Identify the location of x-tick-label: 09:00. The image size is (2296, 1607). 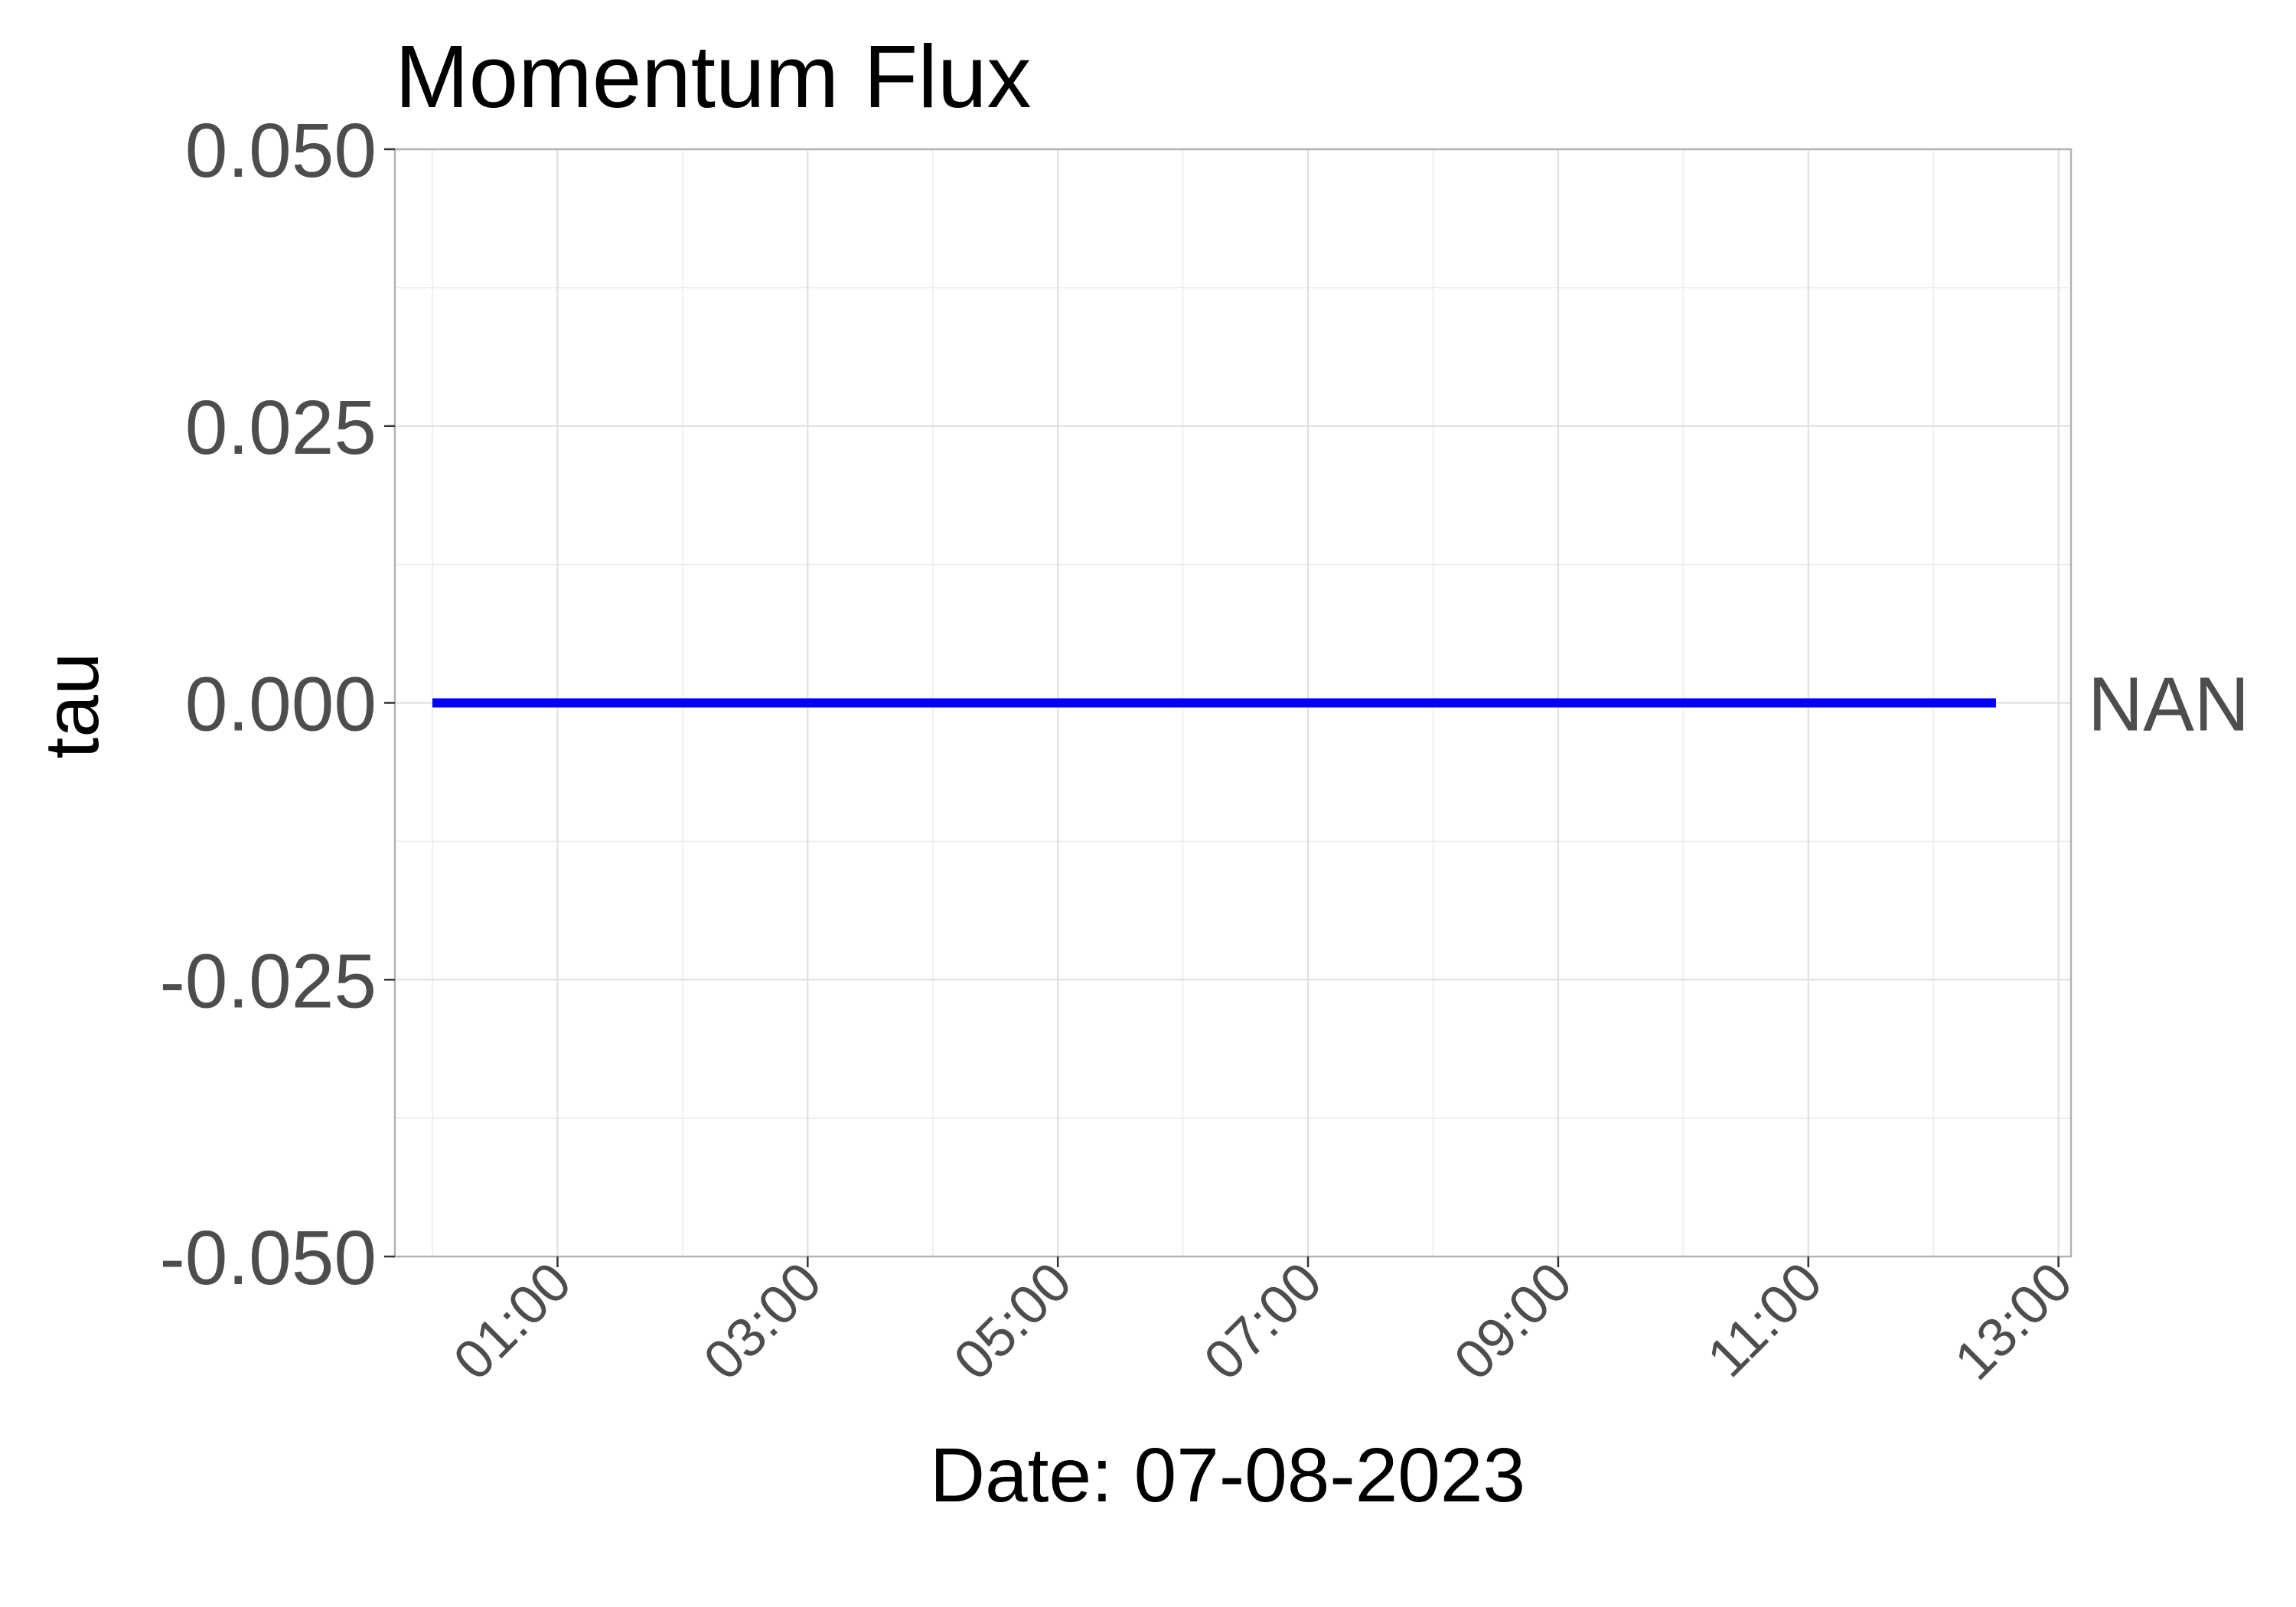
(1513, 1321).